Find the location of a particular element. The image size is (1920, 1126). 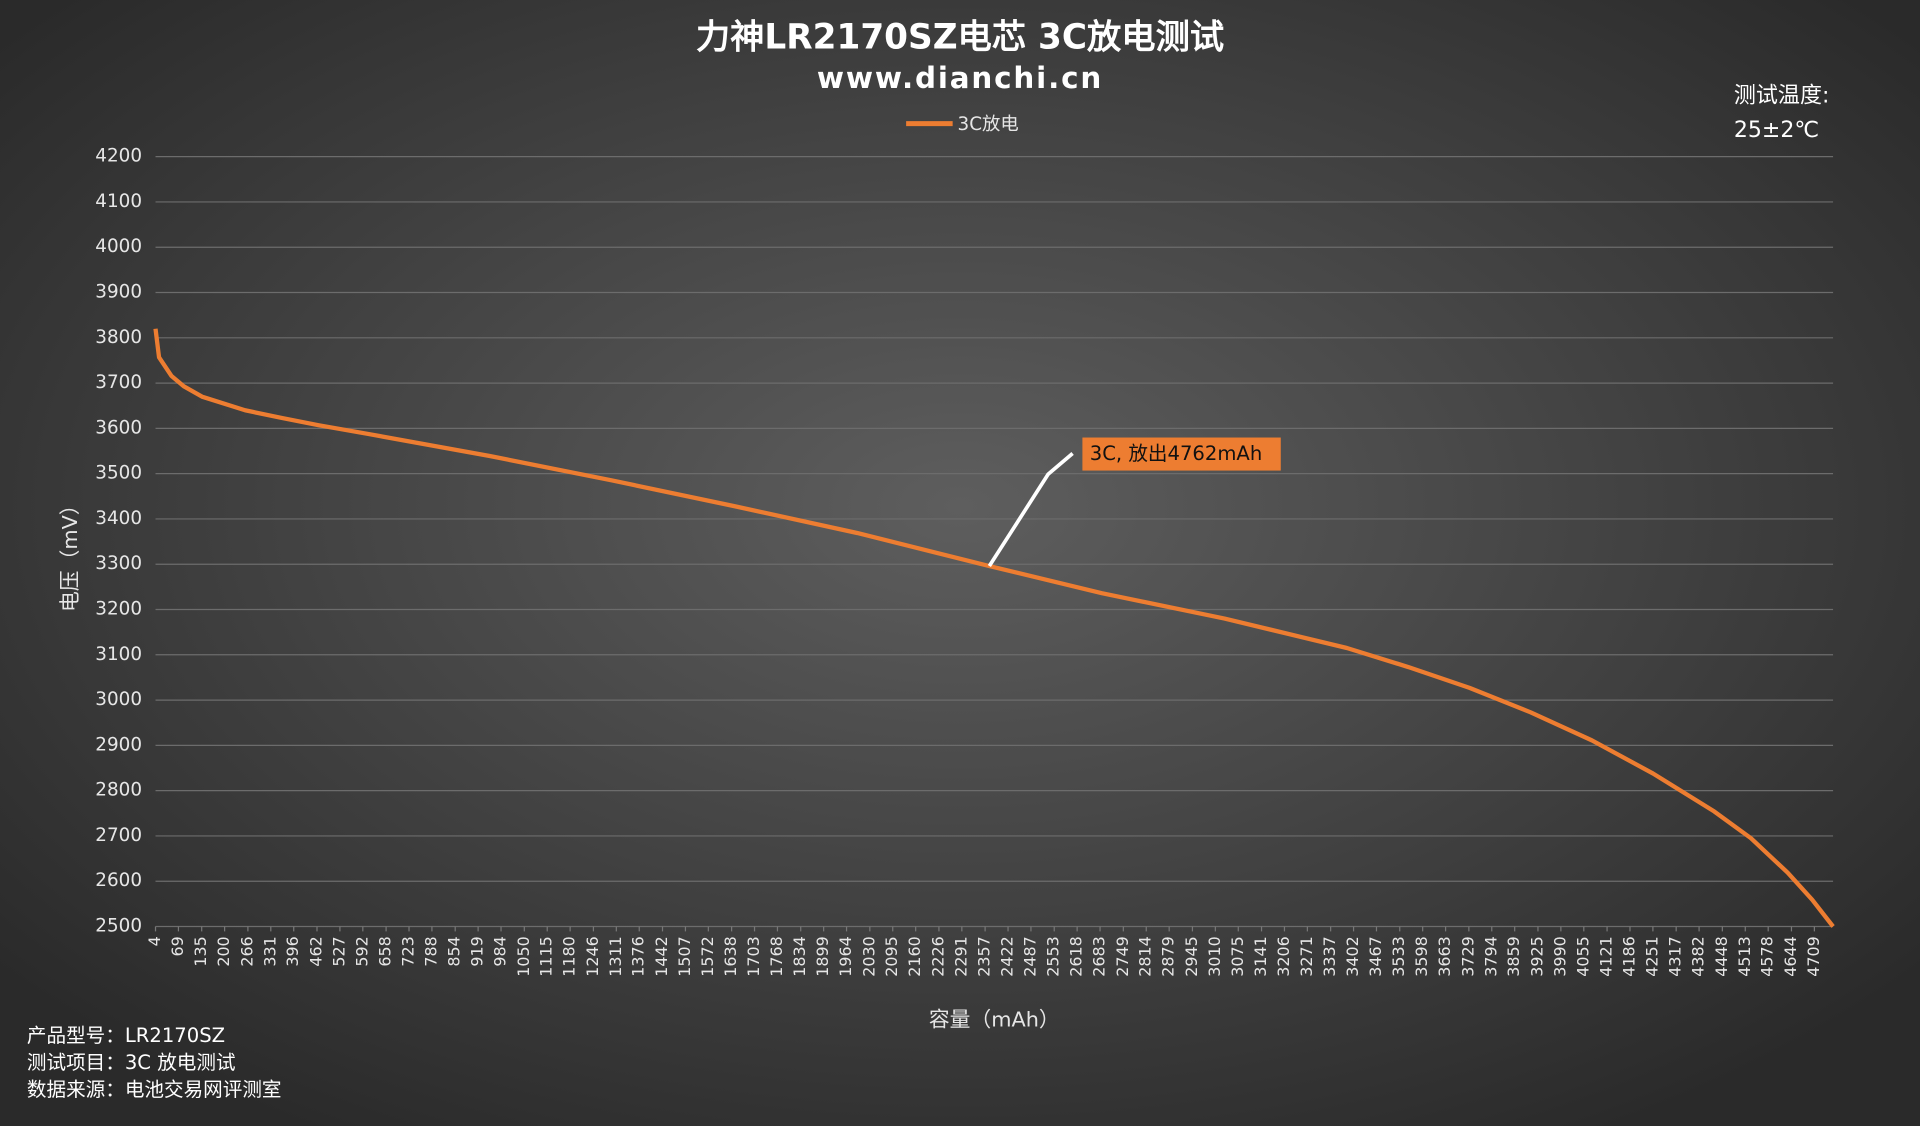

x-tick-label: 1442 is located at coordinates (661, 956).